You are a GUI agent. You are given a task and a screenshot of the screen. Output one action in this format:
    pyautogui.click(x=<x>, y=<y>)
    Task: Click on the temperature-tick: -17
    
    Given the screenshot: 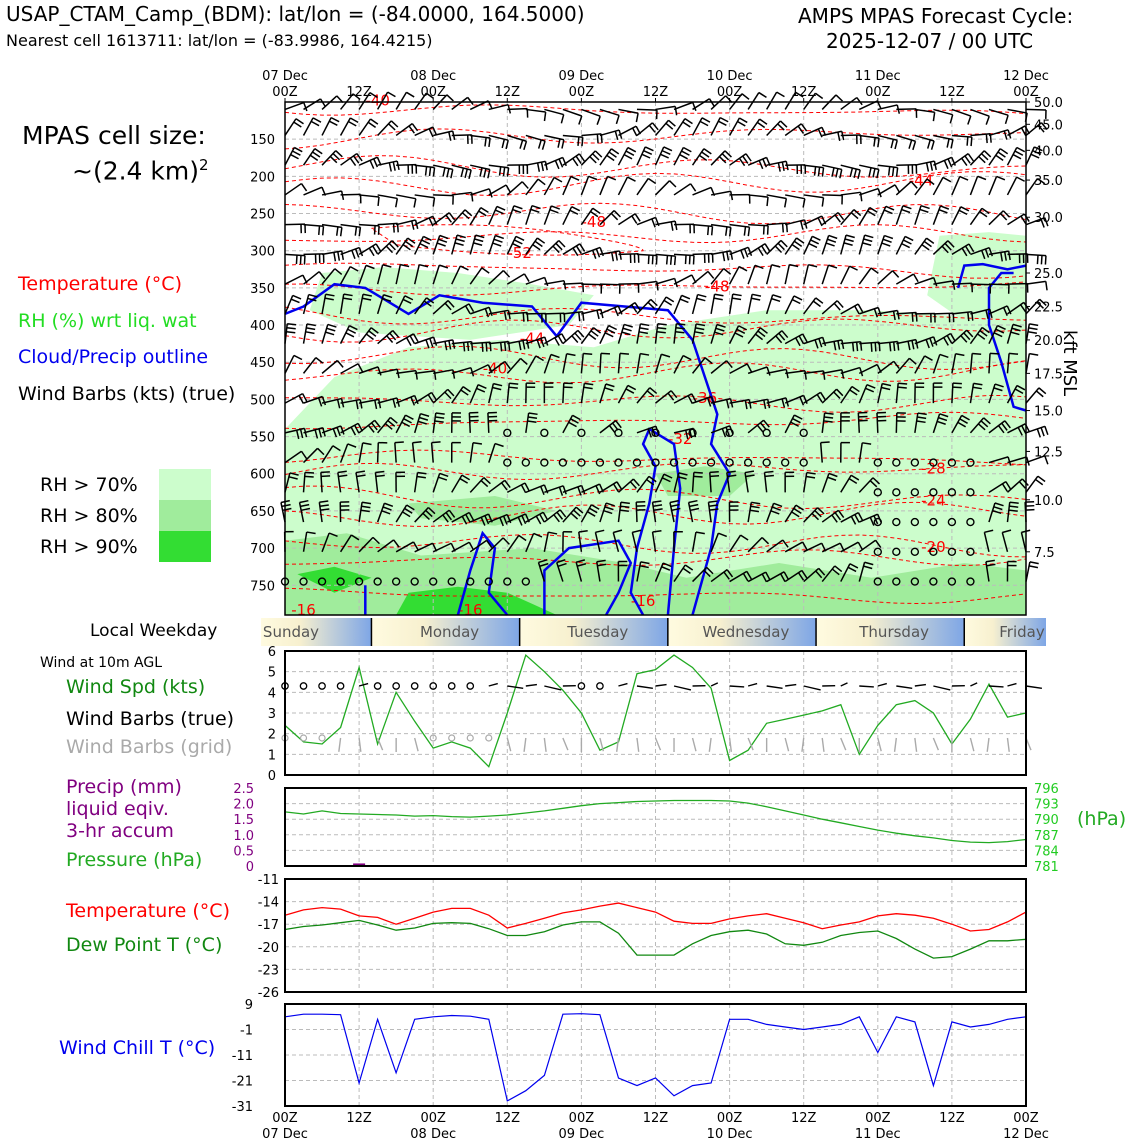 What is the action you would take?
    pyautogui.click(x=268, y=925)
    